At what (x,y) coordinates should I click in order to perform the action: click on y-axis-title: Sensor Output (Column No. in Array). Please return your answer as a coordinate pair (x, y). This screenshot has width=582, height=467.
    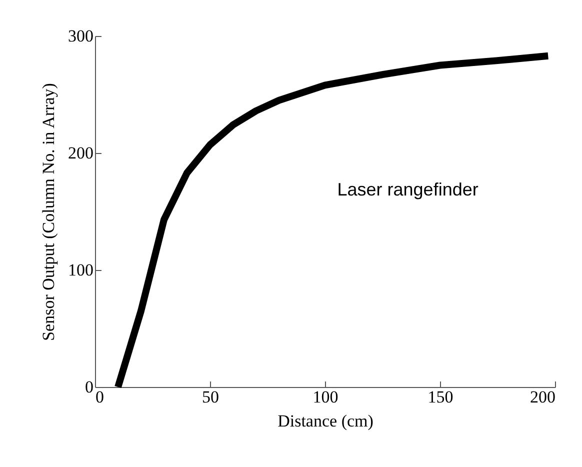
    Looking at the image, I should click on (48, 212).